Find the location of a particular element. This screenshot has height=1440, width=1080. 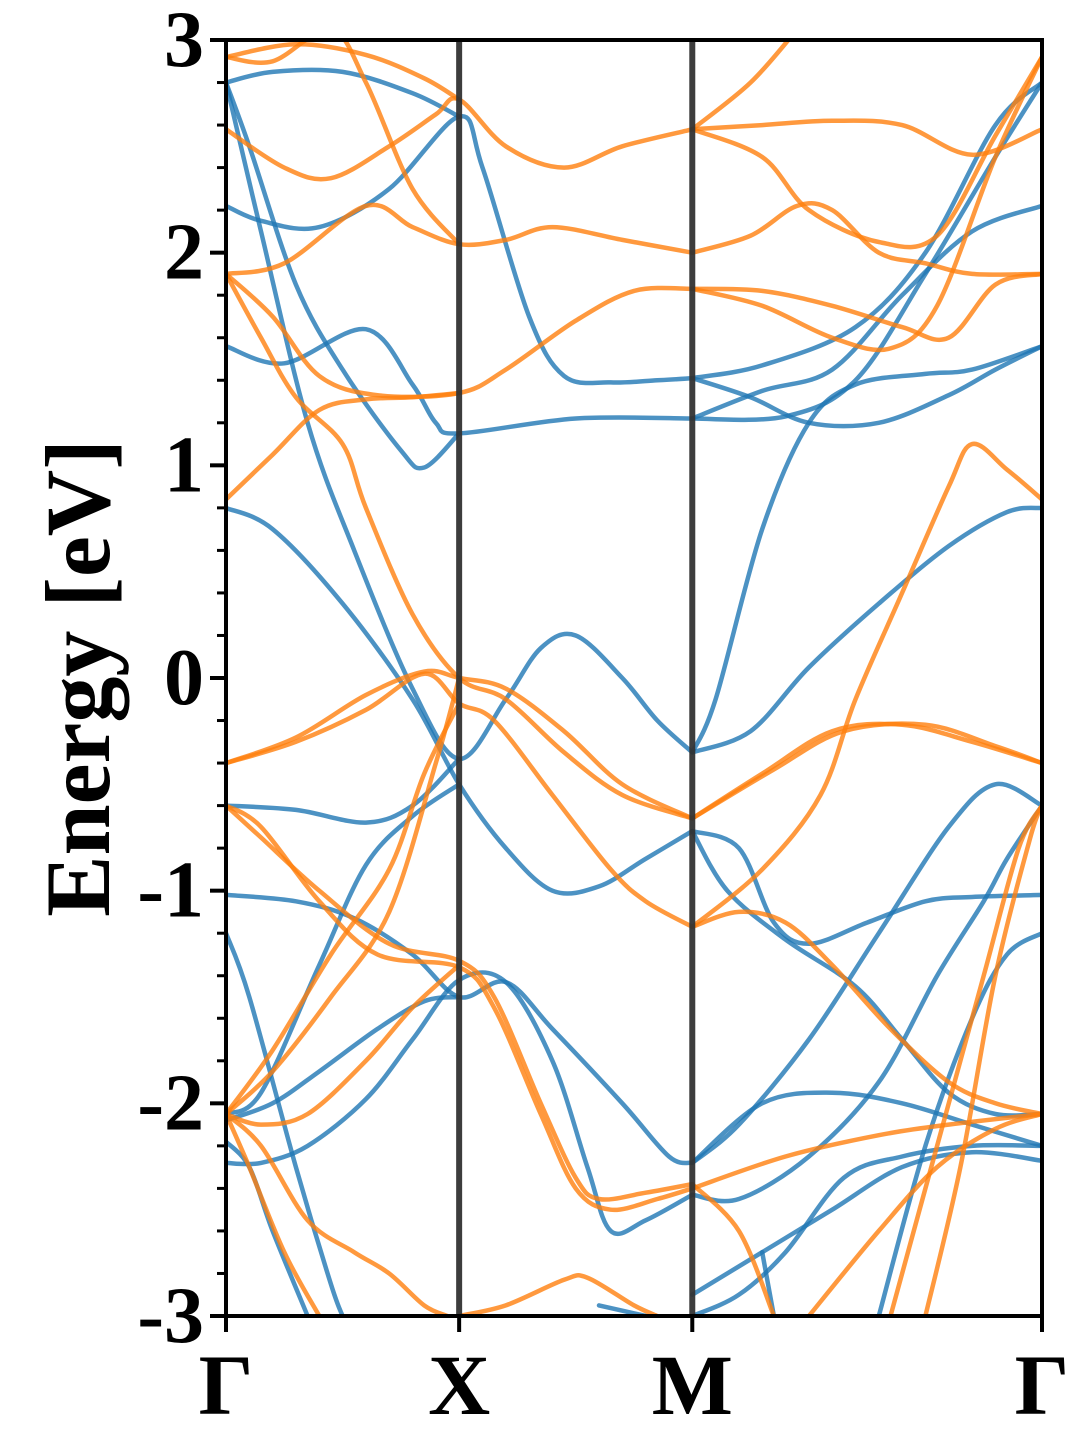

y-tick-label: 0 is located at coordinates (184, 678).